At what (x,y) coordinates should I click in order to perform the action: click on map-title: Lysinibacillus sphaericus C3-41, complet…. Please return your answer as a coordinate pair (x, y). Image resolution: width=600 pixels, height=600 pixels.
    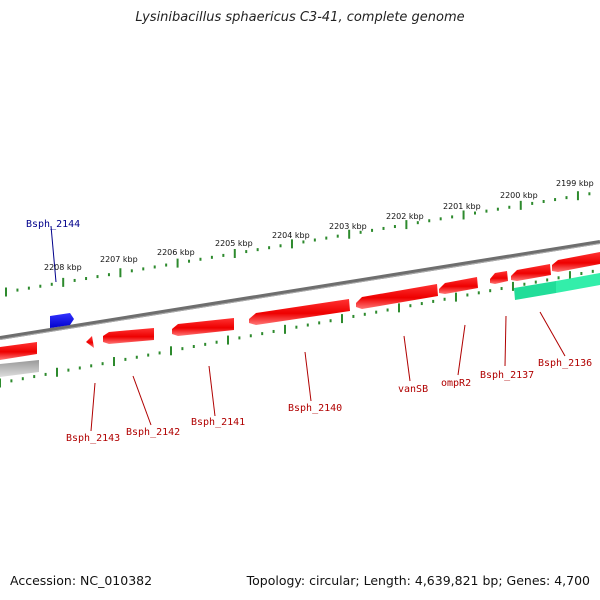
    Looking at the image, I should click on (300, 17).